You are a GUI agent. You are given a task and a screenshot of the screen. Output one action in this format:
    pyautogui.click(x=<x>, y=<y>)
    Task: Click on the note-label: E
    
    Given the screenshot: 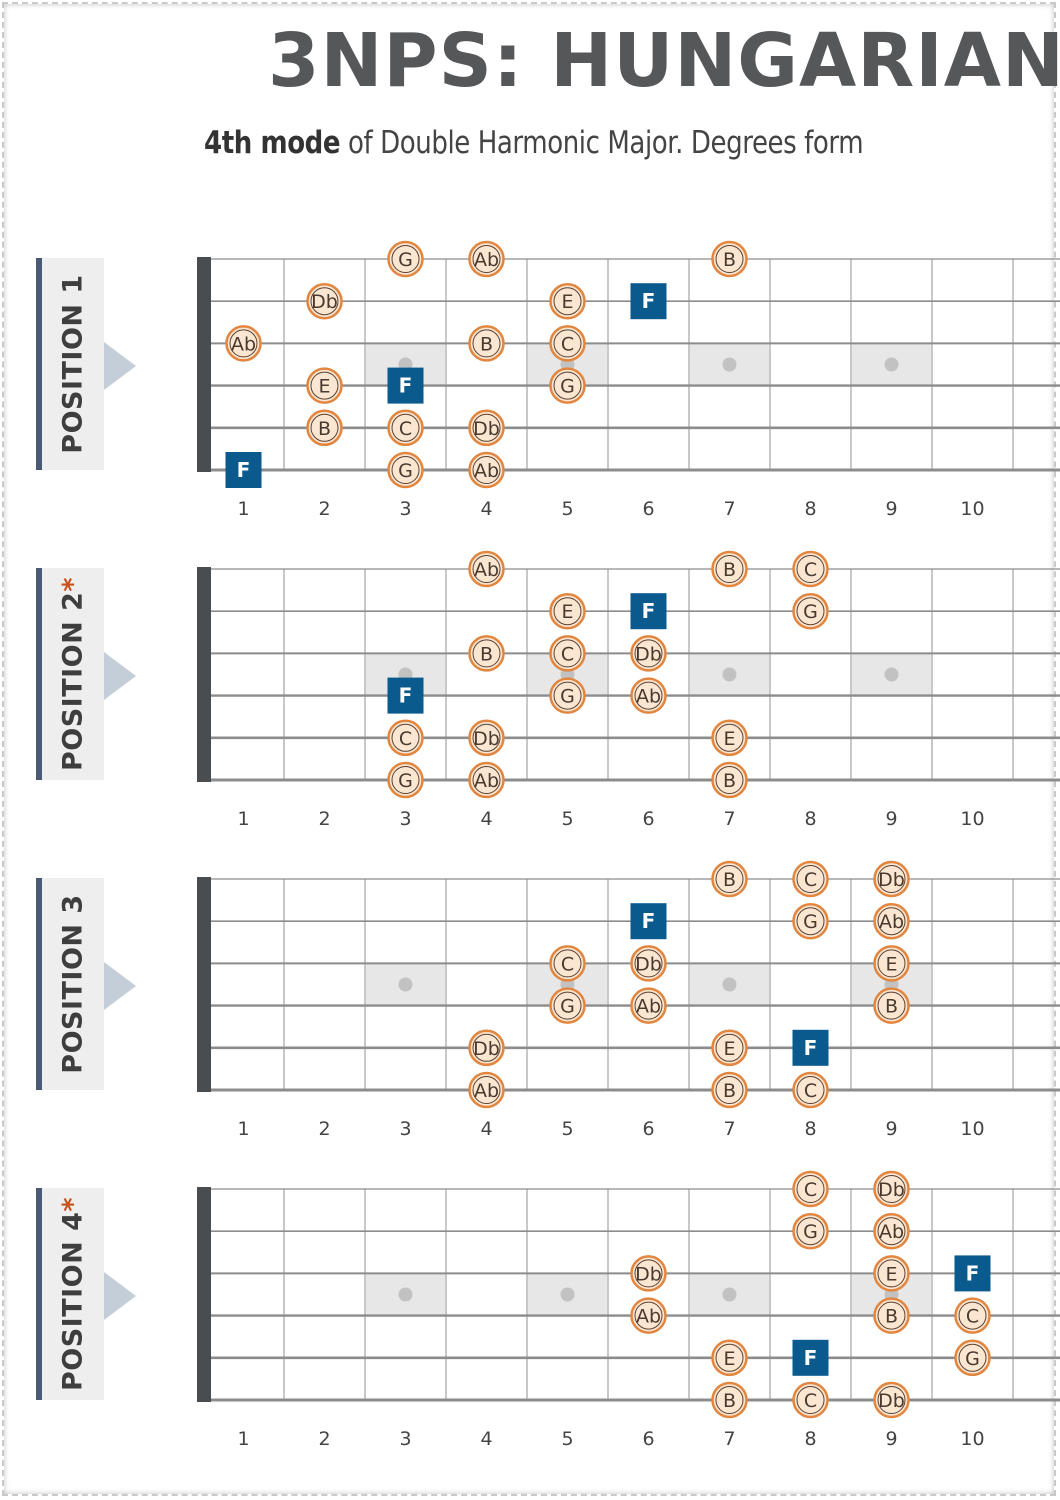 What is the action you would take?
    pyautogui.click(x=567, y=302)
    